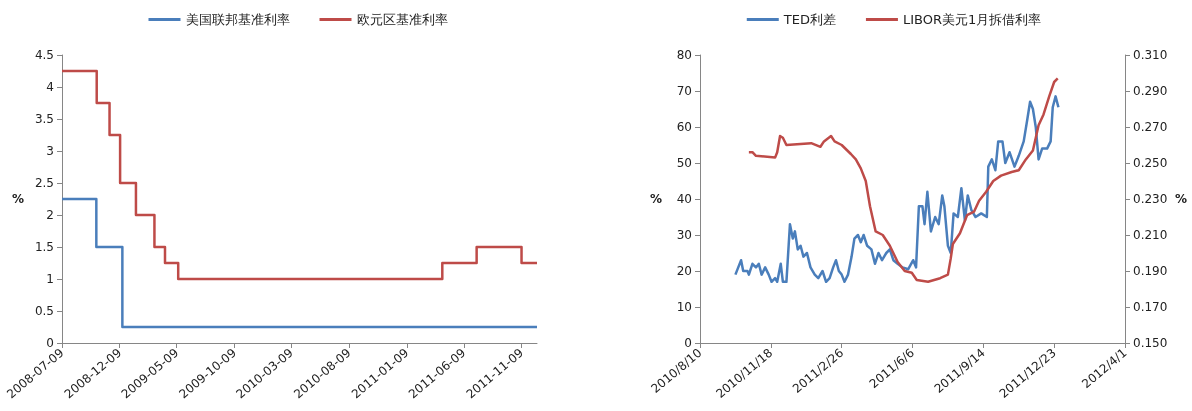 The width and height of the screenshot is (1192, 411). I want to click on y-tick-label: 3, so click(50, 151).